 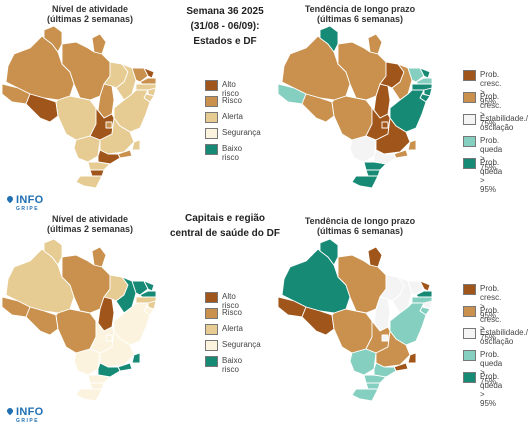 What do you see at coordinates (225, 26) in the screenshot?
I see `date-range: (31/08 - 06/09):` at bounding box center [225, 26].